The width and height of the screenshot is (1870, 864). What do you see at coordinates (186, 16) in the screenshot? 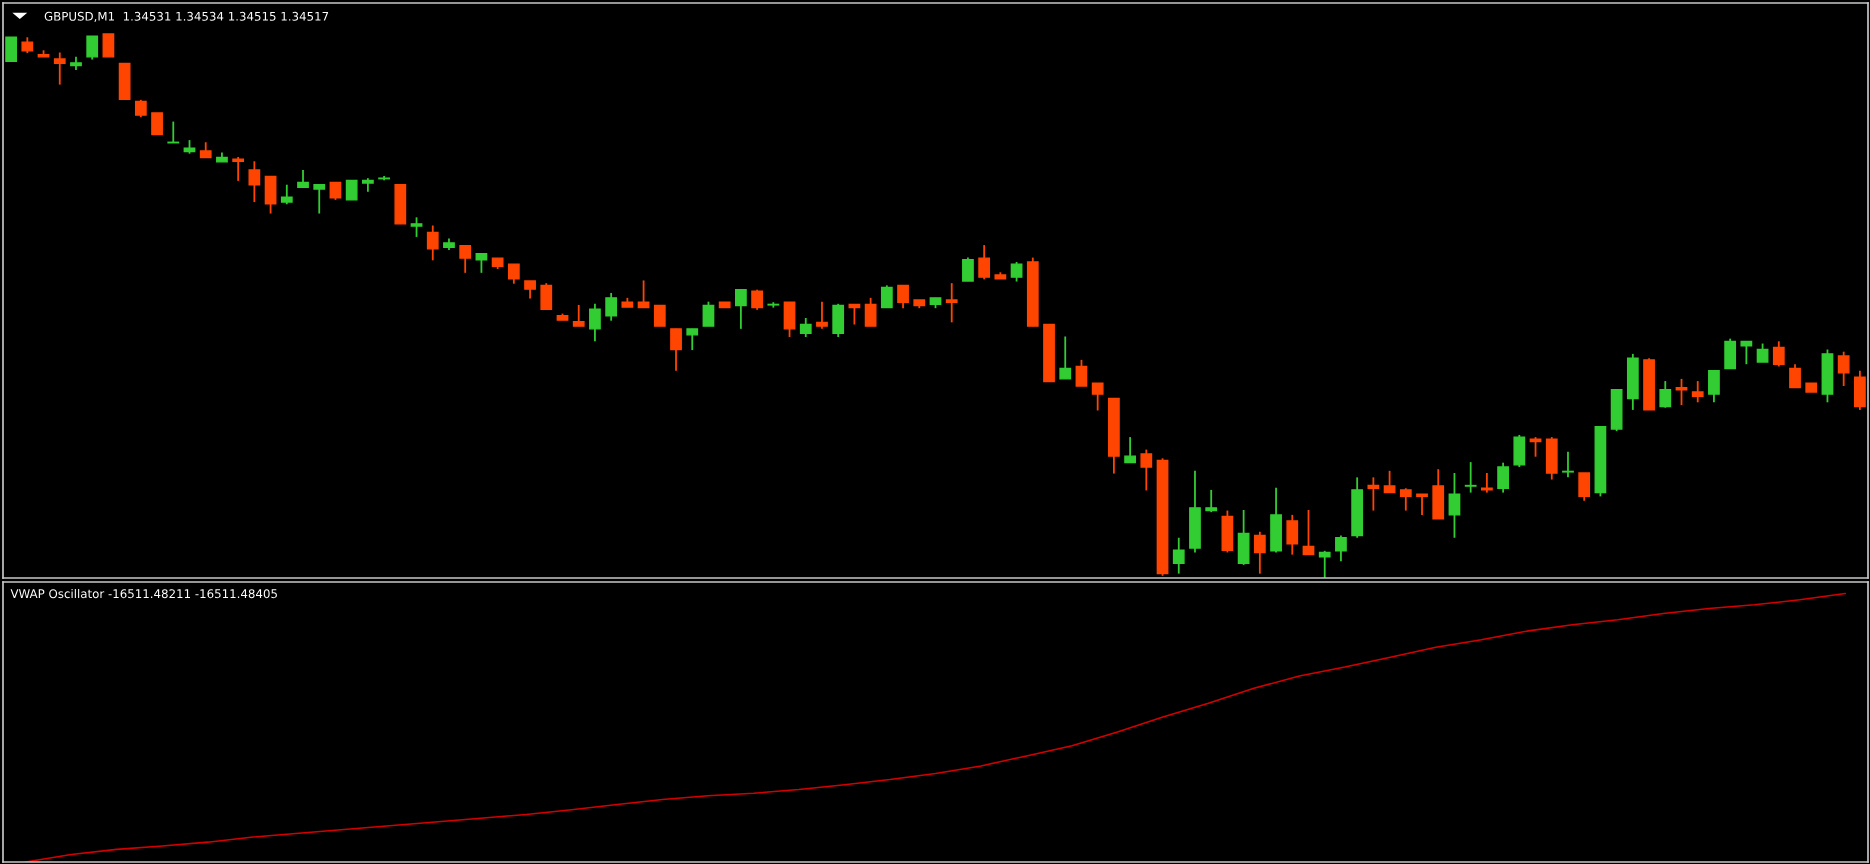
I see `chart-title: GBPUSD,M1 1.34531 1.34534 1.34515 1.34517` at bounding box center [186, 16].